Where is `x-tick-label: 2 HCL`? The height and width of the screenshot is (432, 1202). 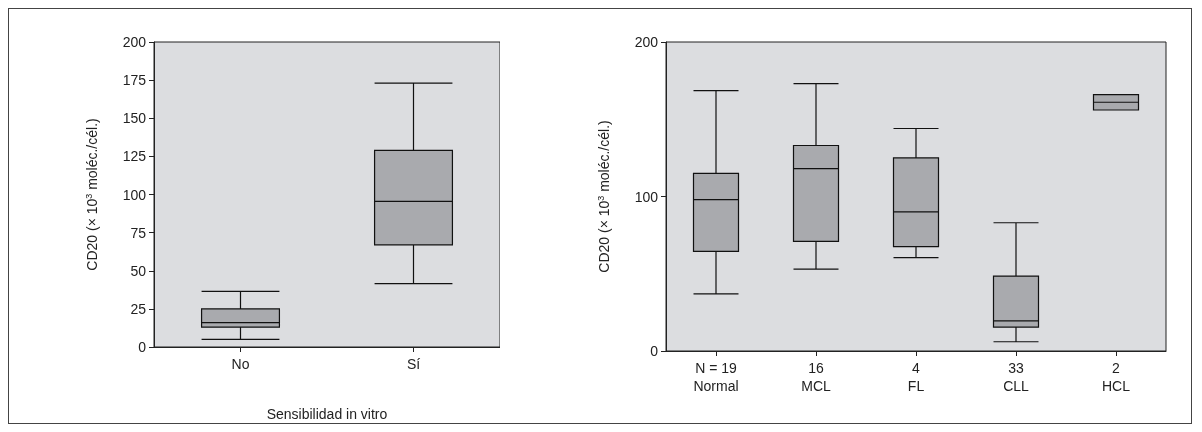 x-tick-label: 2 HCL is located at coordinates (1116, 377).